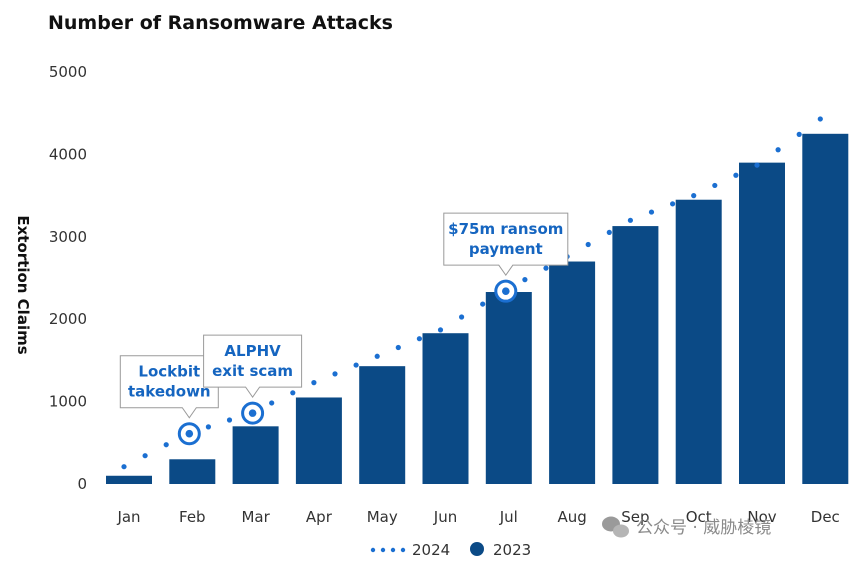 This screenshot has height=562, width=865. What do you see at coordinates (192, 517) in the screenshot?
I see `x-tick-label: Feb` at bounding box center [192, 517].